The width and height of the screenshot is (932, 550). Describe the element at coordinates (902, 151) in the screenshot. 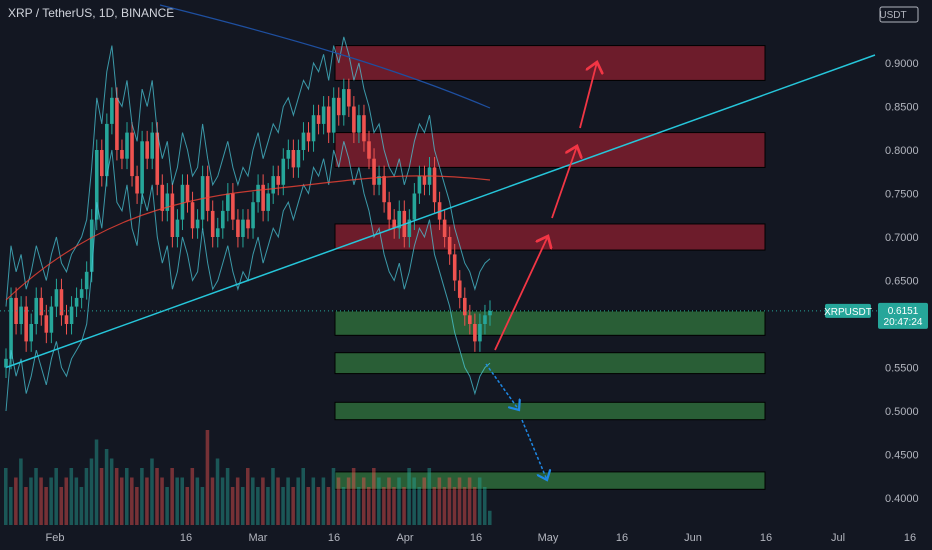

I see `y-tick-label: 0.8000` at that location.